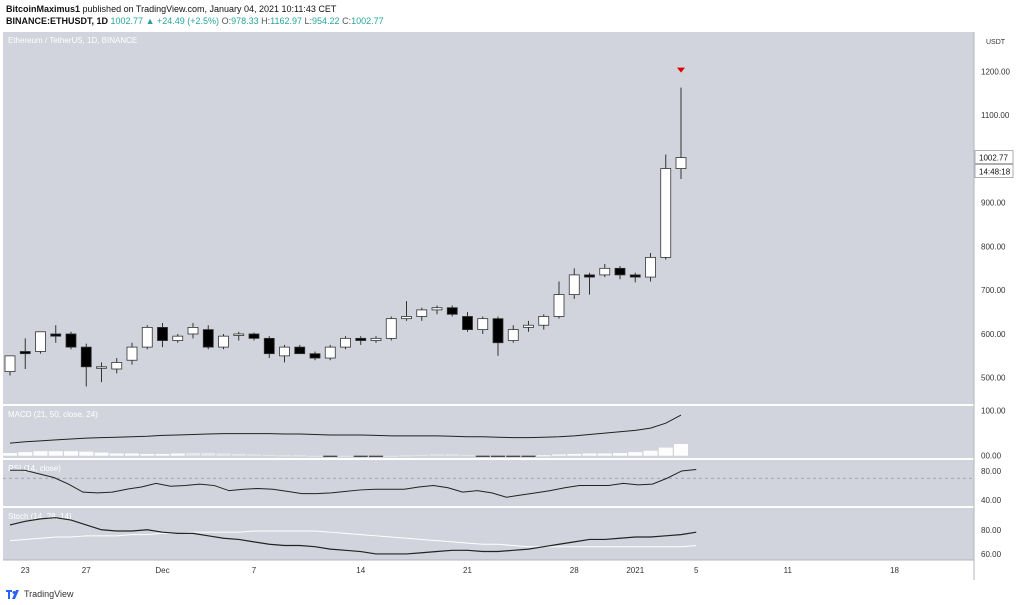 This screenshot has height=605, width=1024. What do you see at coordinates (53, 414) in the screenshot?
I see `pane-title: MACD (21, 50, close, 24)` at bounding box center [53, 414].